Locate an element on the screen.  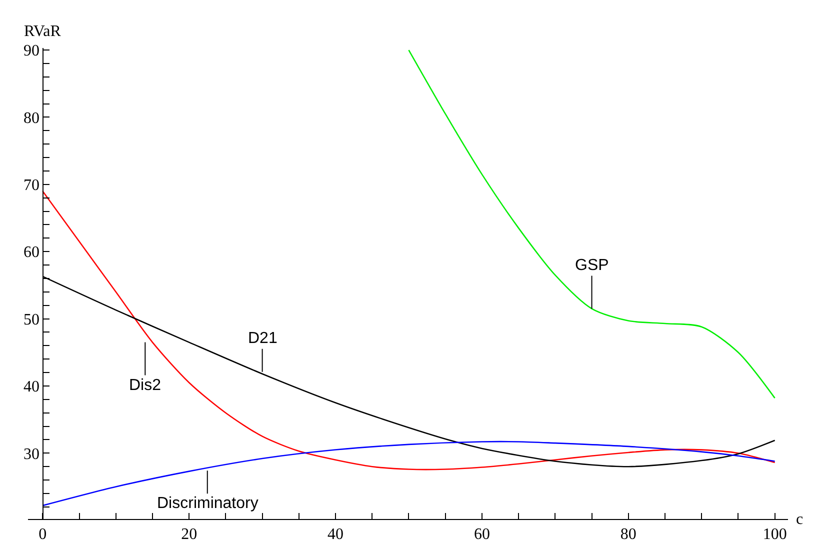
x-tick-label: 100 is located at coordinates (774, 535).